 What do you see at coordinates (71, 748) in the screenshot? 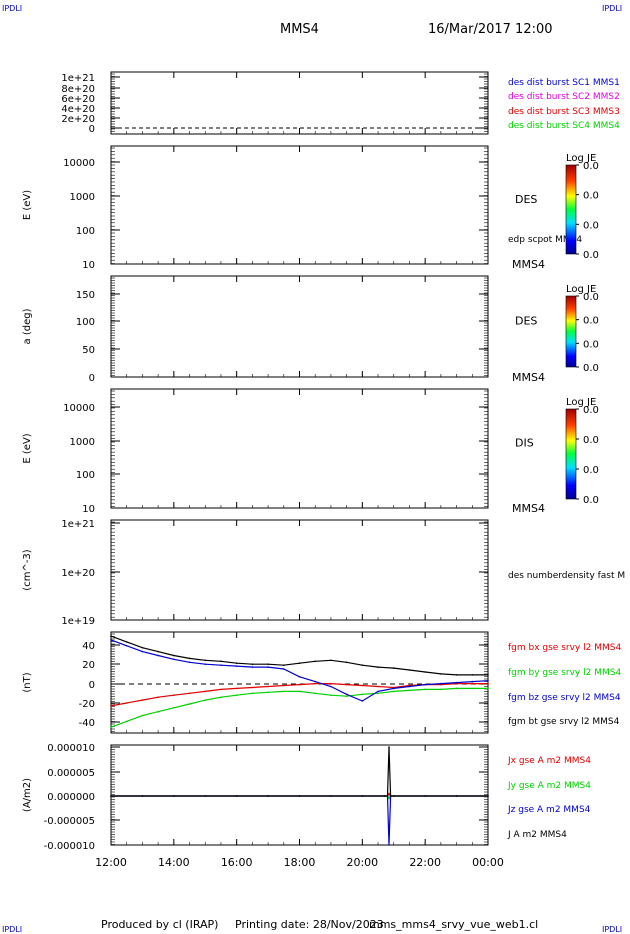
I see `y-tick-label: 0.000010` at bounding box center [71, 748].